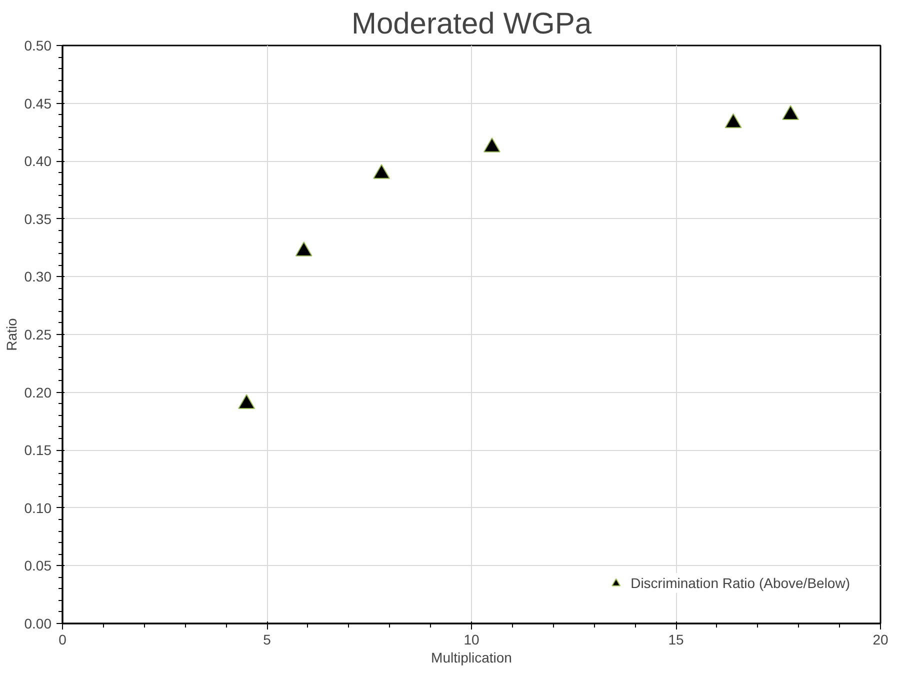  Describe the element at coordinates (740, 583) in the screenshot. I see `legend-label: Discrimination Ratio (Above/Below)` at that location.